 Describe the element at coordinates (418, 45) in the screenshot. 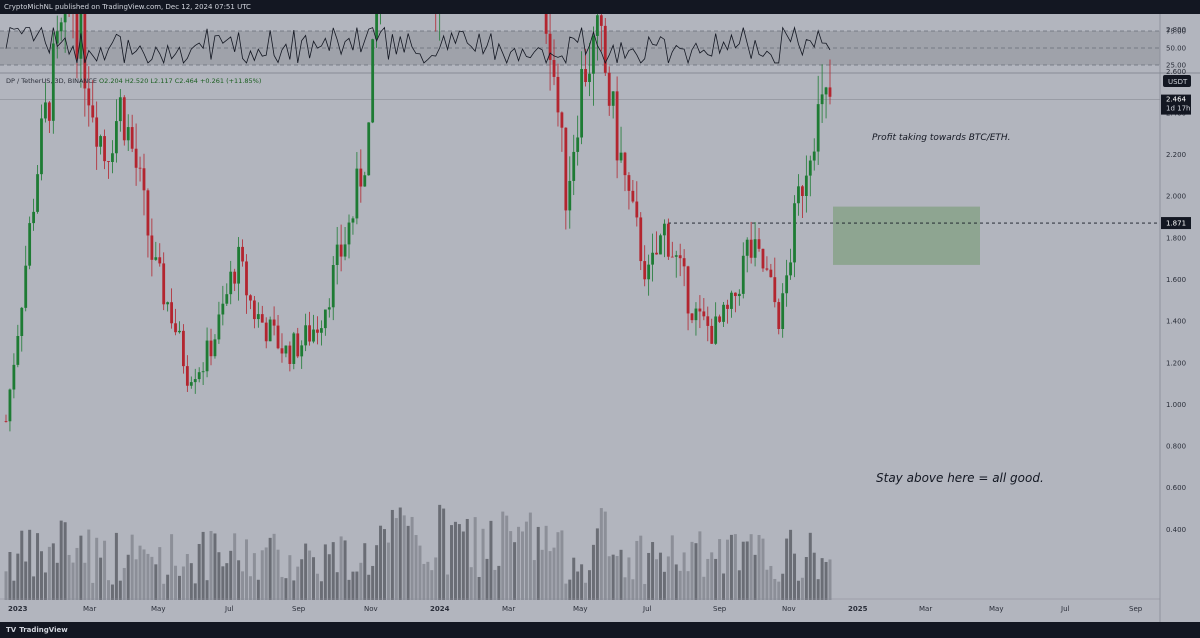

I see `rsi-line` at that location.